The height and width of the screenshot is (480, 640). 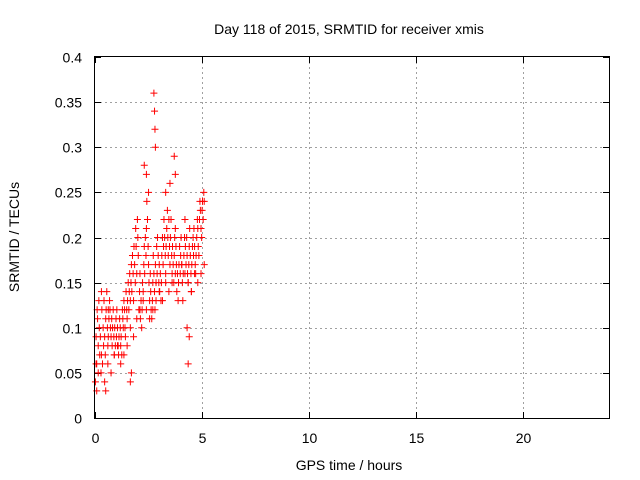 What do you see at coordinates (349, 465) in the screenshot?
I see `x-axis-label: GPS time / hours` at bounding box center [349, 465].